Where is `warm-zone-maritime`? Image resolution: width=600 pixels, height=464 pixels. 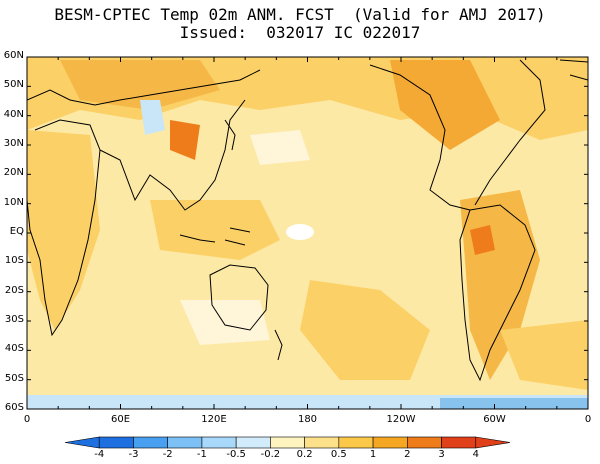
warm-zone-maritime is located at coordinates (215, 230).